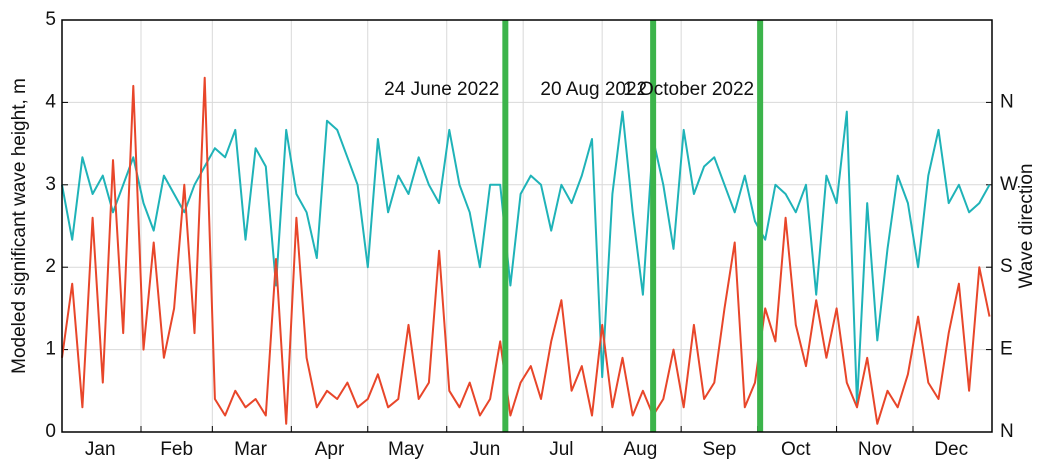 The image size is (1041, 467). What do you see at coordinates (50, 101) in the screenshot?
I see `y-tick-label: 4` at bounding box center [50, 101].